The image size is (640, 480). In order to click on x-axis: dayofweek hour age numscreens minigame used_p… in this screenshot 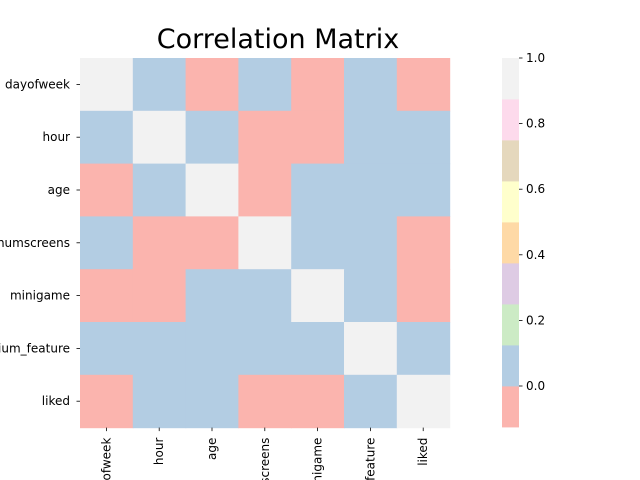, I will do `click(264, 453)`.